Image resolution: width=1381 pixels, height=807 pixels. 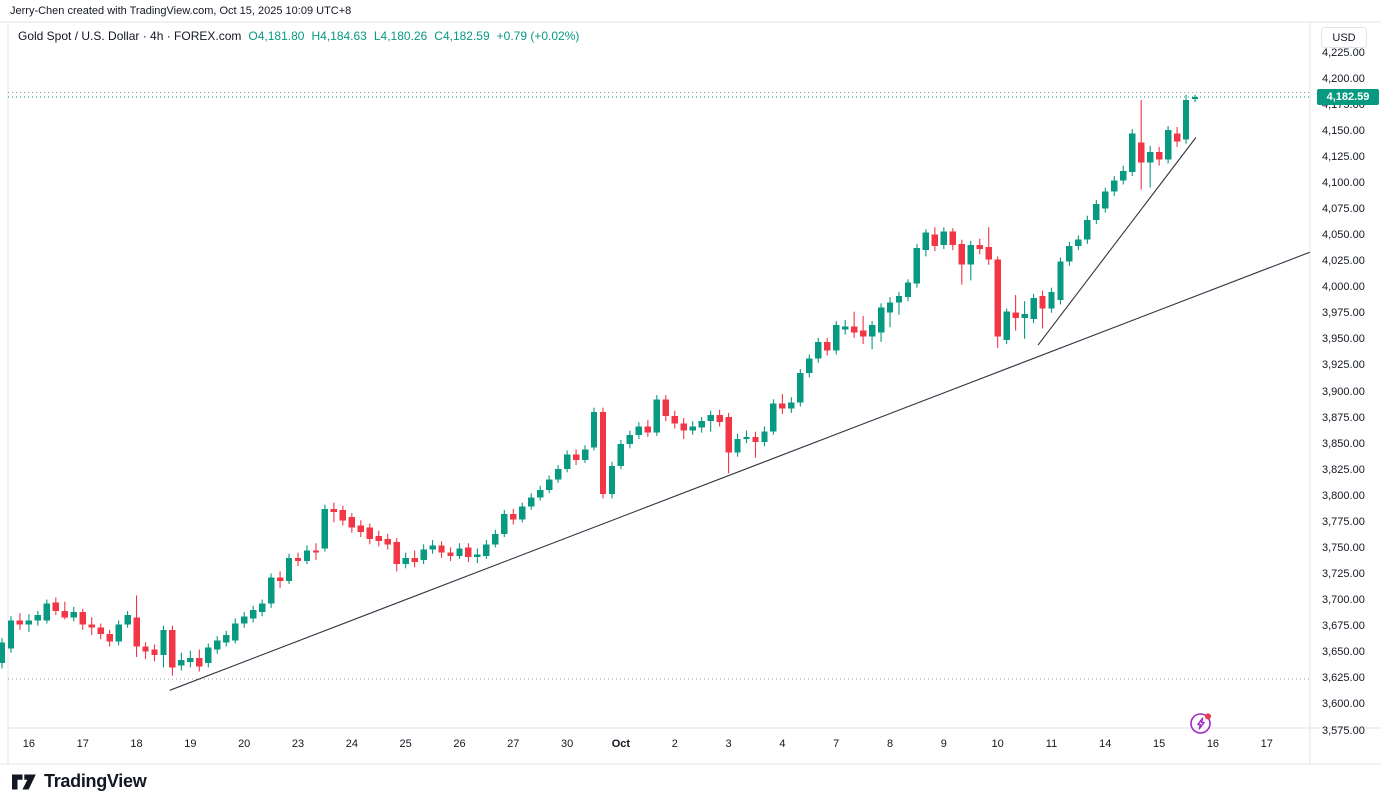 I want to click on price-axis-label: 3,675.00, so click(x=1343, y=626).